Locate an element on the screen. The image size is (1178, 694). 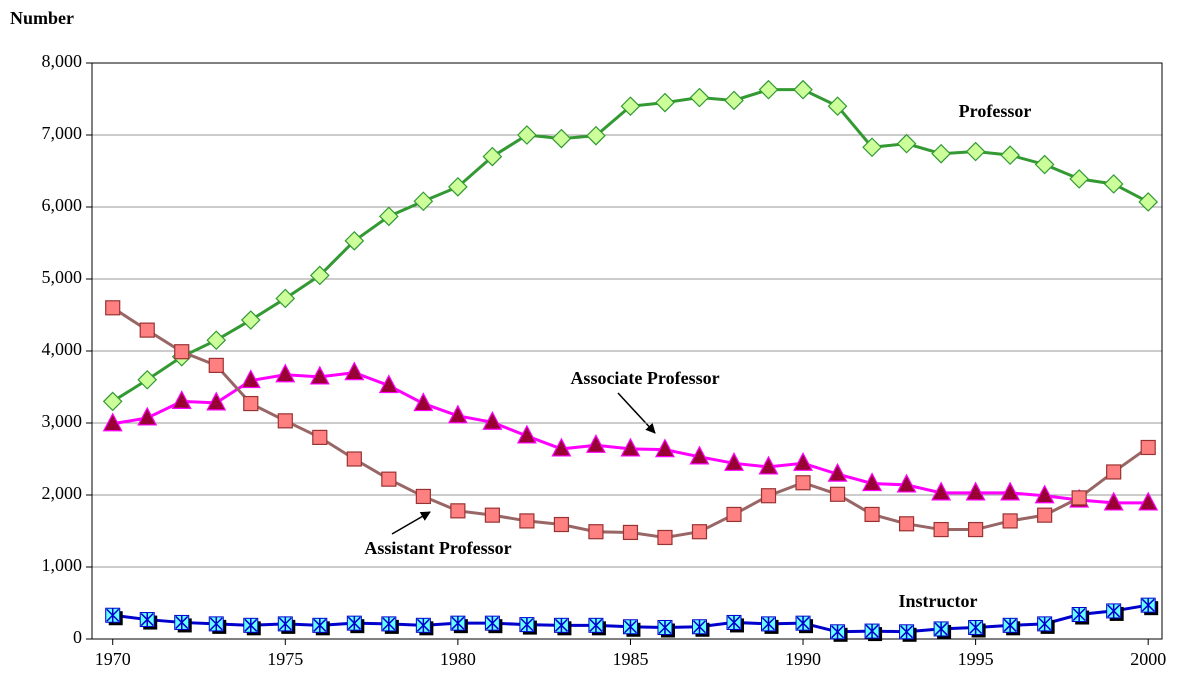
y-tick-label: 0 is located at coordinates (77, 637).